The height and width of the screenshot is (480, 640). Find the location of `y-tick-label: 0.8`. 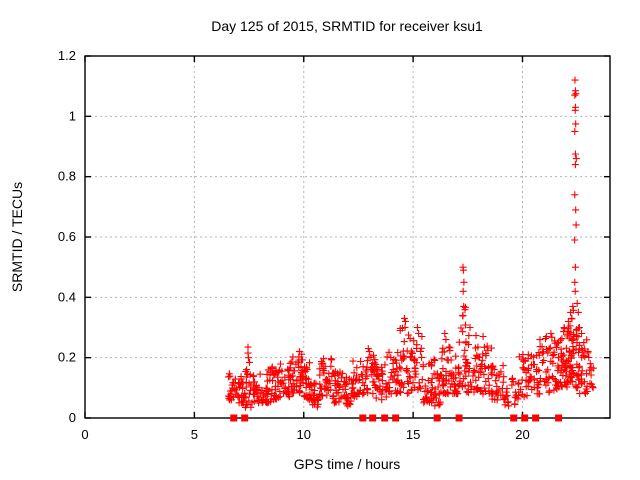

y-tick-label: 0.8 is located at coordinates (67, 176).